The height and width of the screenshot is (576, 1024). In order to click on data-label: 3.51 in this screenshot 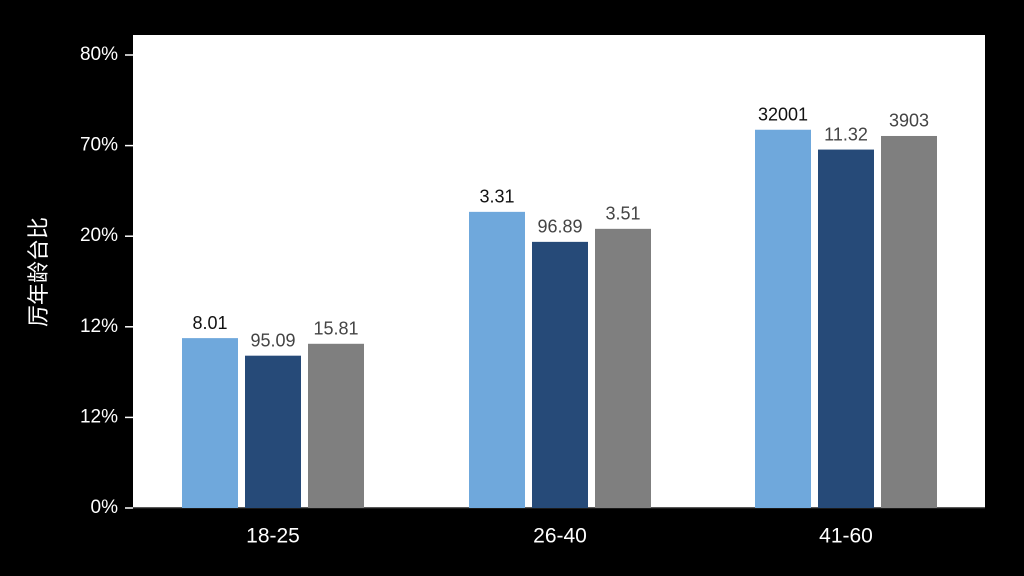, I will do `click(622, 214)`.